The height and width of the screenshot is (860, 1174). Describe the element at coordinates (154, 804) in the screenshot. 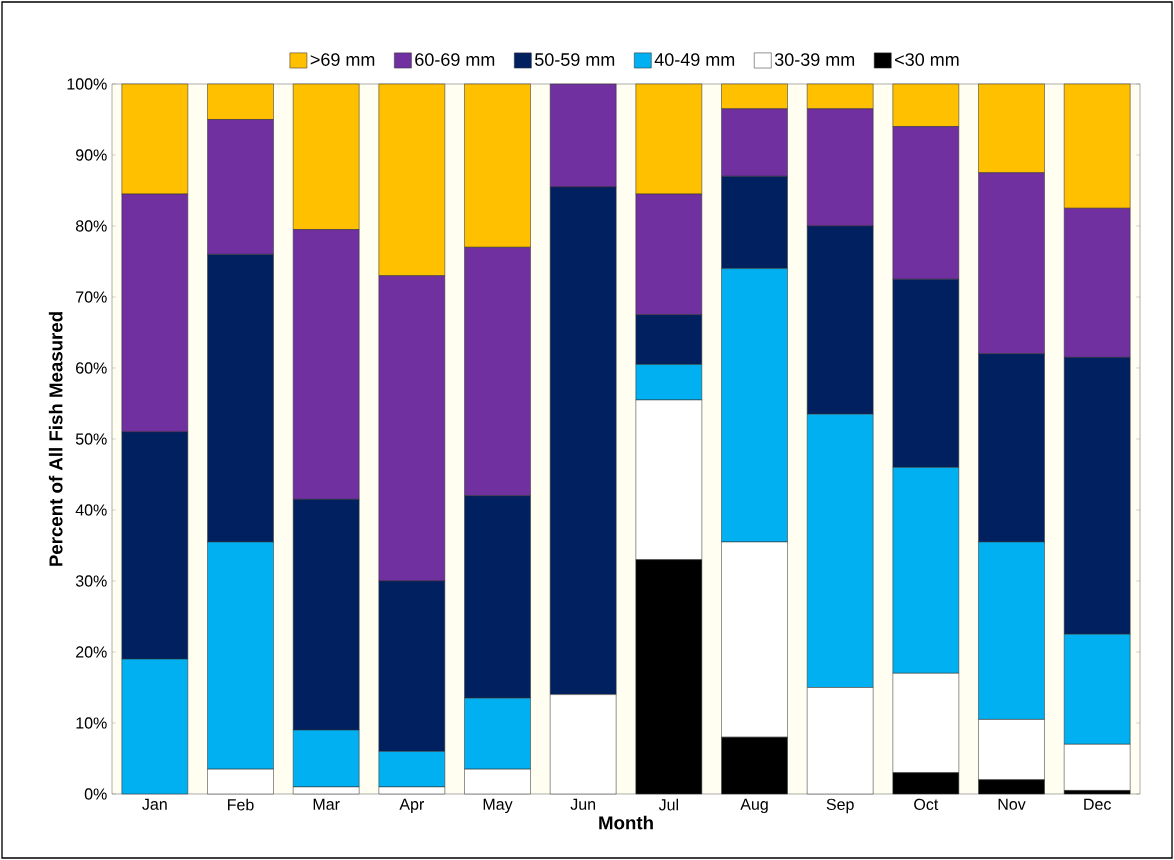

I see `x-tick-label: Jan` at that location.